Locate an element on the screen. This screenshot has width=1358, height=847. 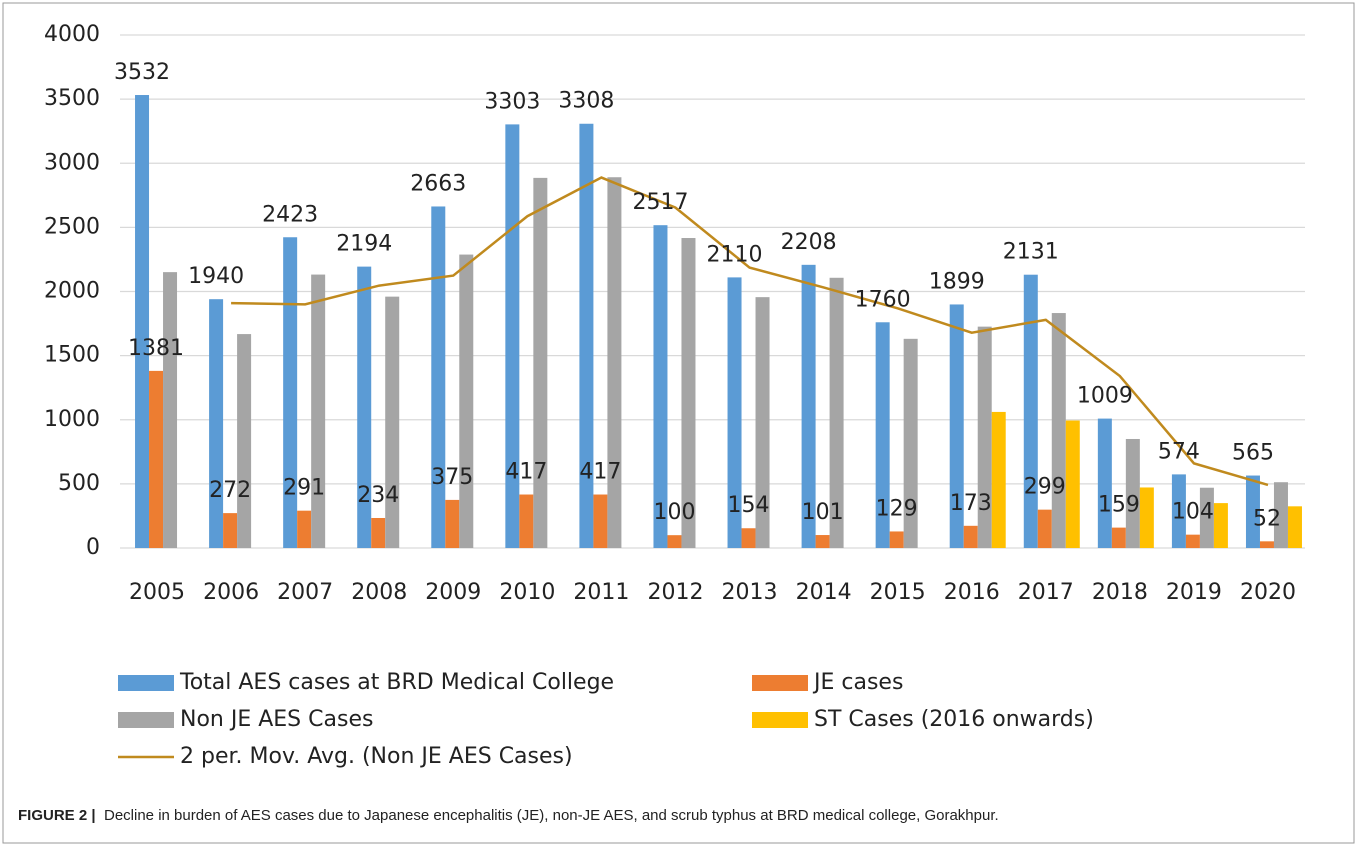
x-tick-label: 2013 is located at coordinates (750, 592).